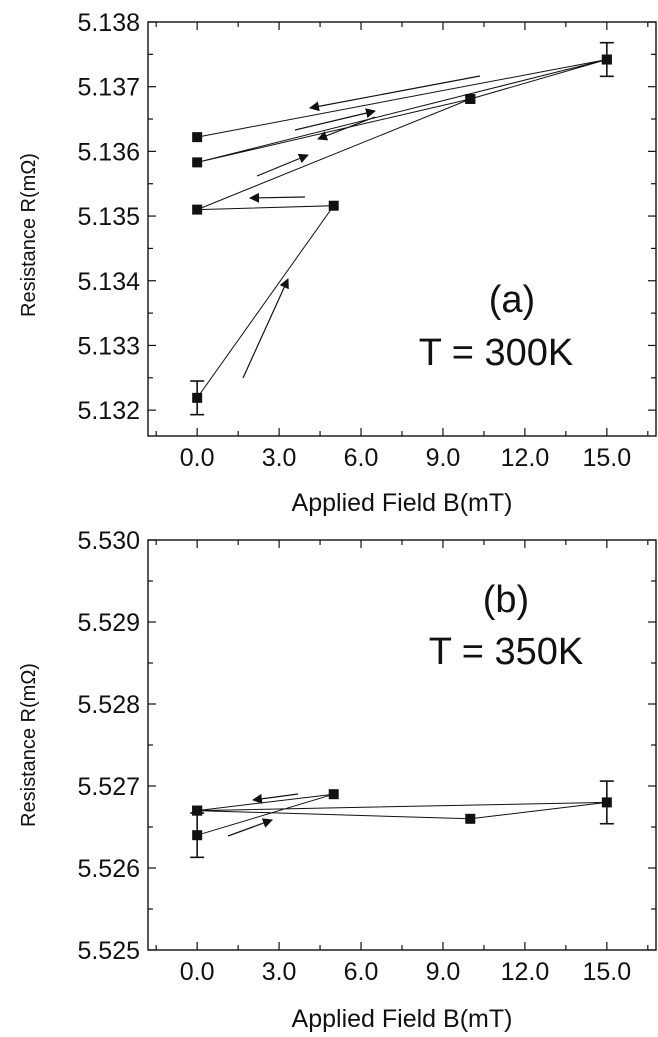 This screenshot has width=658, height=1037. Describe the element at coordinates (279, 458) in the screenshot. I see `panel-a-x-tick-label: 3.0` at that location.